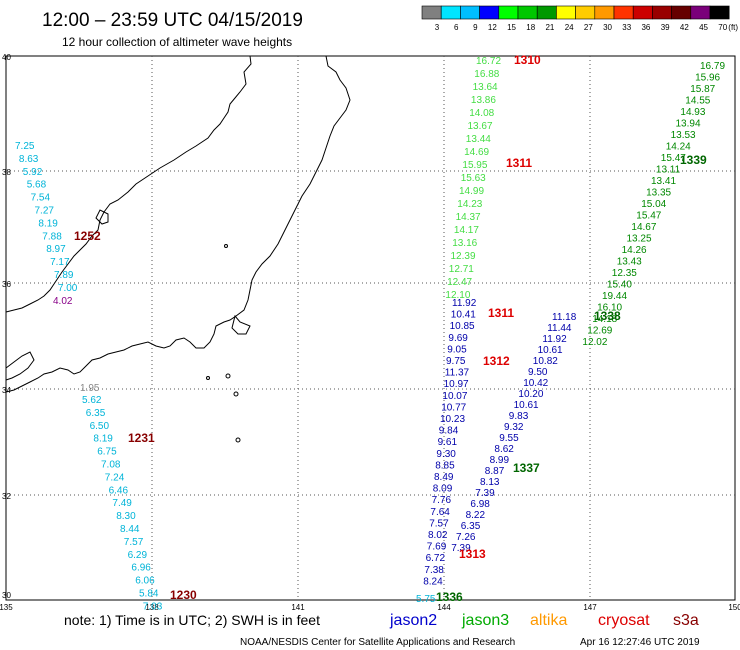  Describe the element at coordinates (511, 27) in the screenshot. I see `legend-tick-label: 15` at that location.